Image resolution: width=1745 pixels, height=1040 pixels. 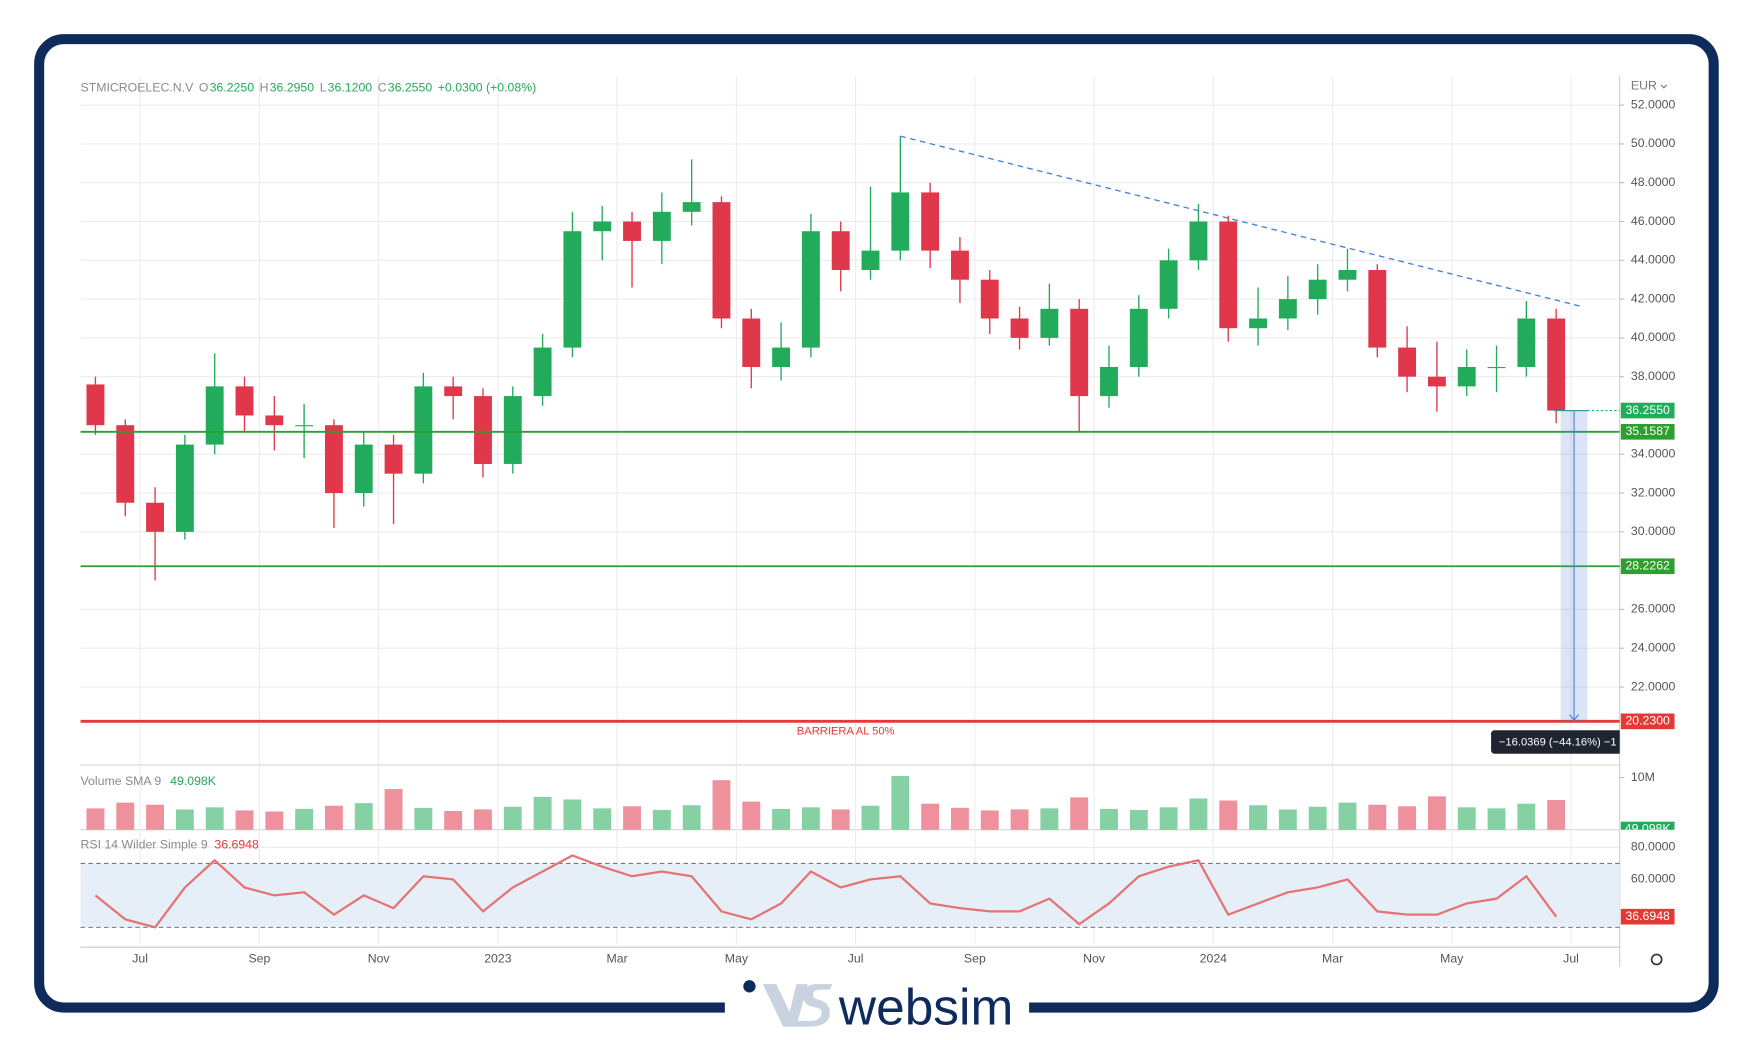 I want to click on rsi-last-value: 36.6948, so click(x=236, y=845).